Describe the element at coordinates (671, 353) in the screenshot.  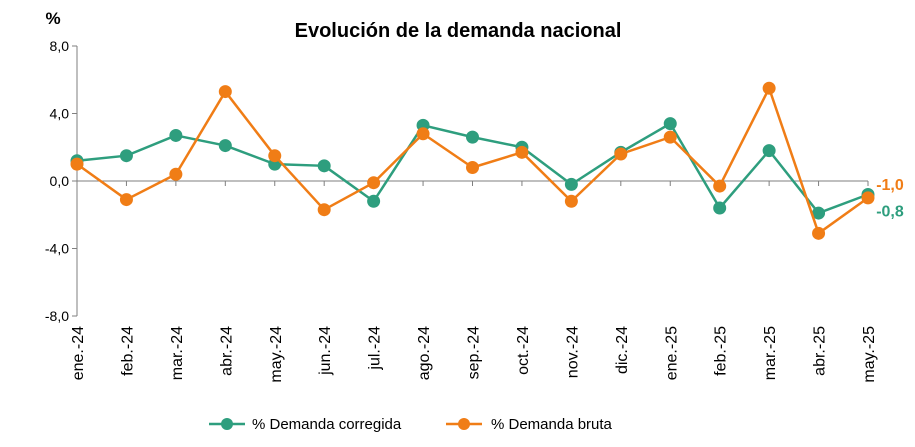
I see `x-tick-label: ene.-25` at that location.